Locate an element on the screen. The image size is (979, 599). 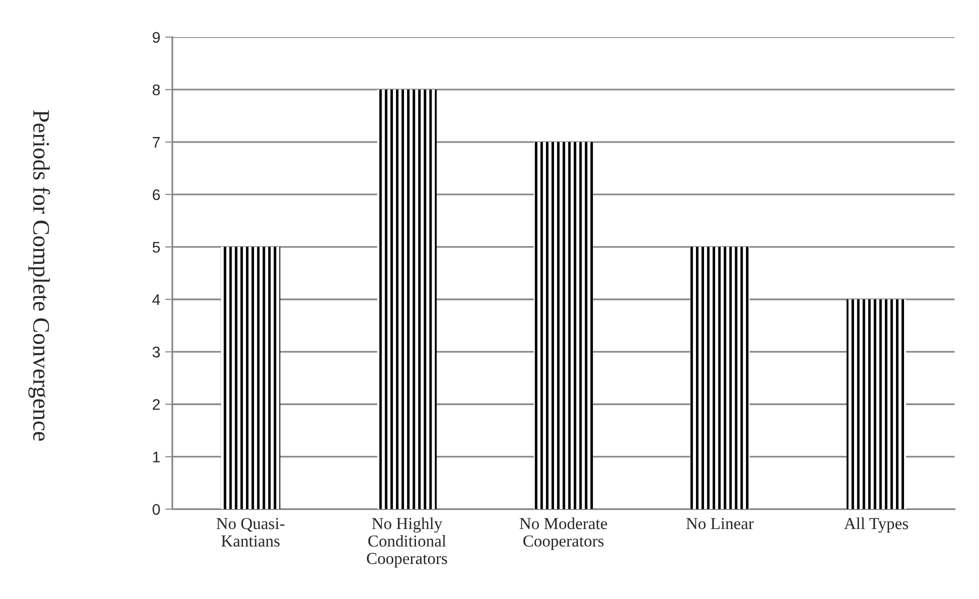
y-tick-label: 0 is located at coordinates (156, 509).